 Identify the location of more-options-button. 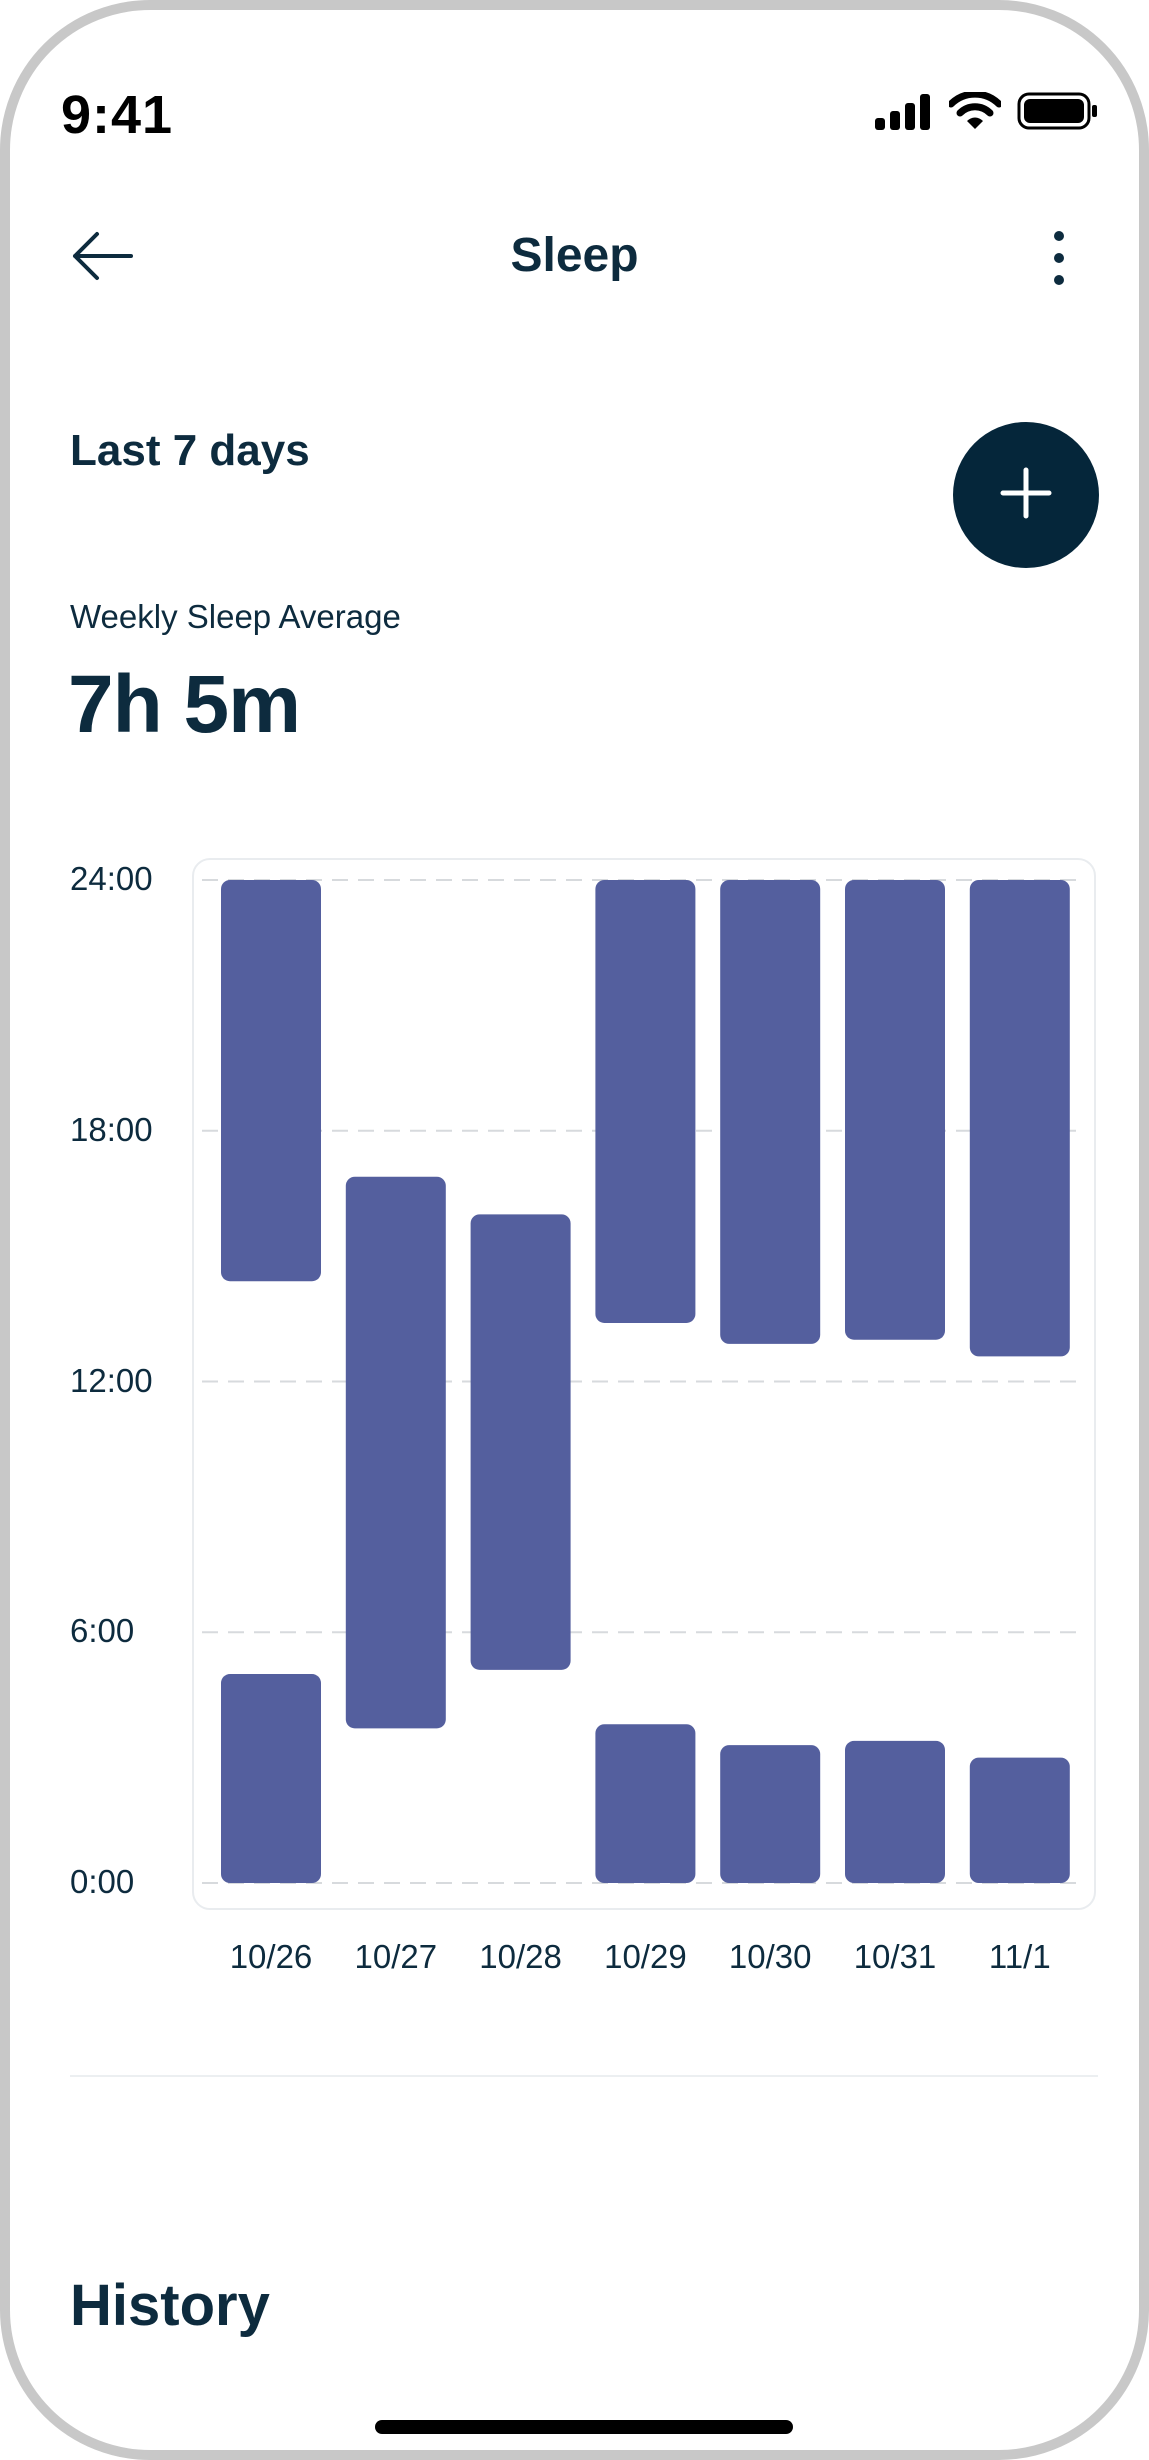
(1059, 260).